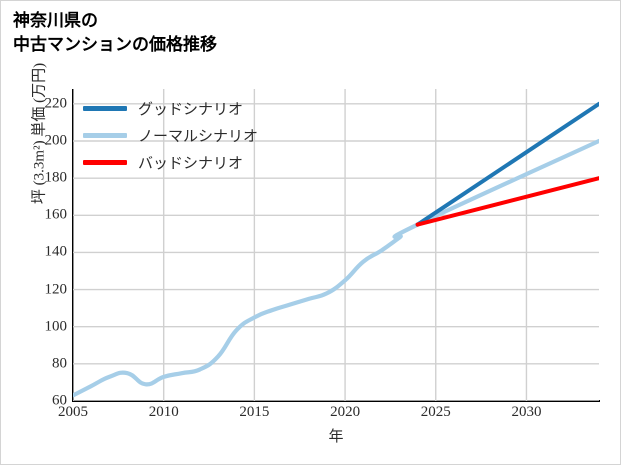 This screenshot has width=621, height=465. Describe the element at coordinates (163, 412) in the screenshot. I see `x-tick-label: 2010` at that location.